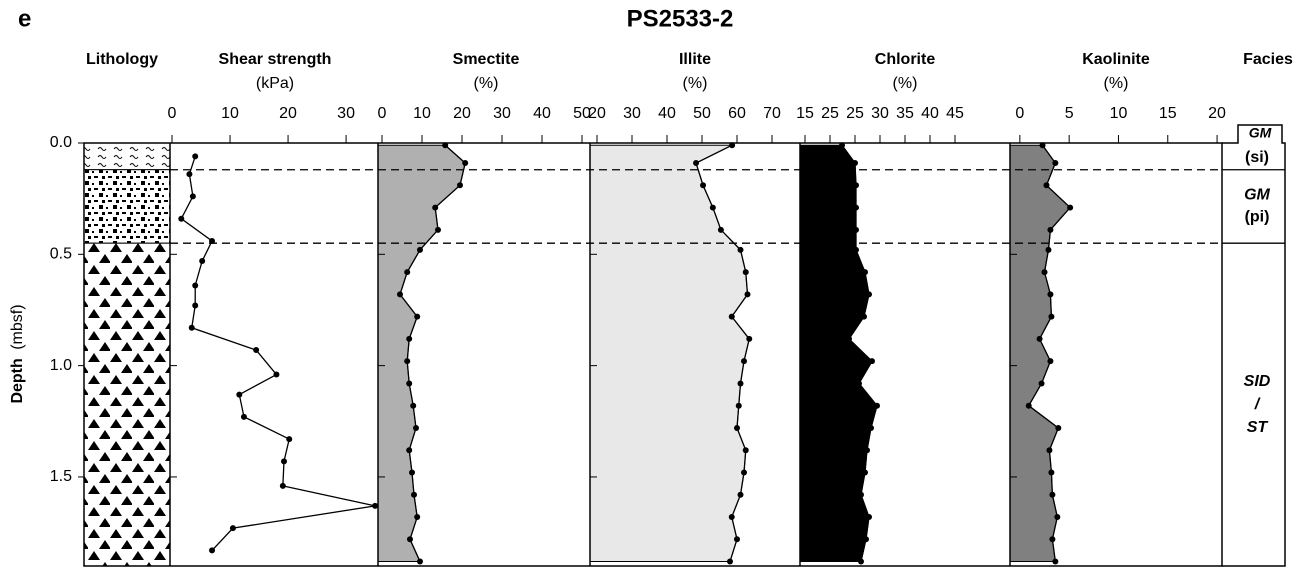 The image size is (1301, 572). I want to click on x-tick-label: 15, so click(805, 113).